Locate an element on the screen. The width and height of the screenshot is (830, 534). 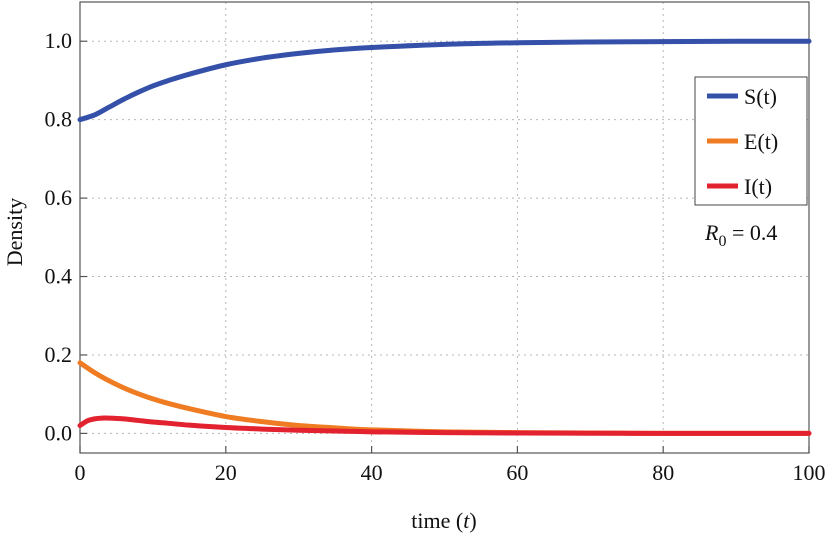
r0-symbol: R is located at coordinates (711, 232).